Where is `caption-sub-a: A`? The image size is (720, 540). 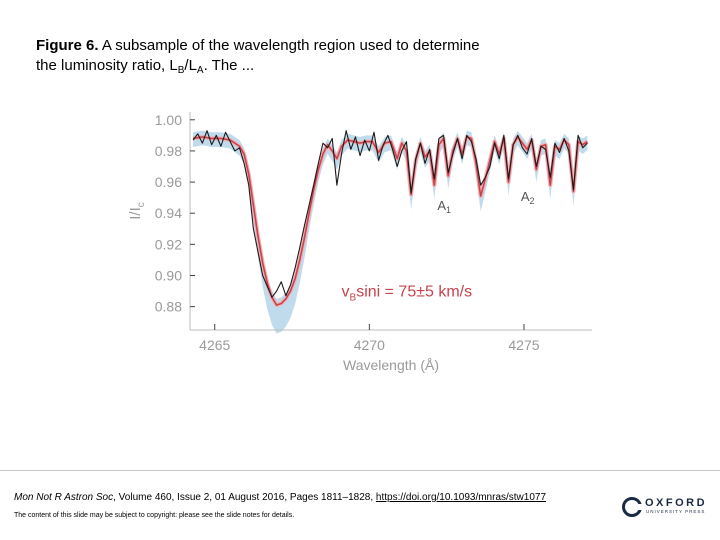 caption-sub-a: A is located at coordinates (200, 70).